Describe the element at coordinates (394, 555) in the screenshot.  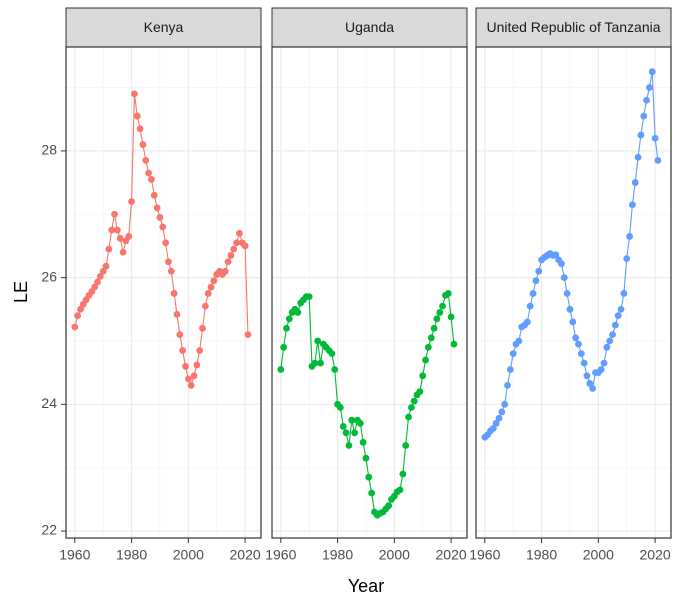
I see `x-tick-label: 2000` at that location.